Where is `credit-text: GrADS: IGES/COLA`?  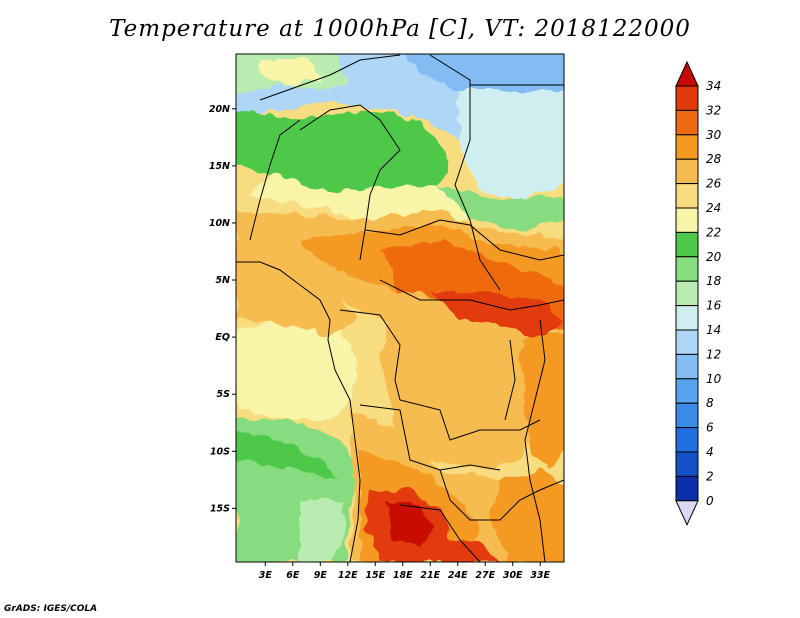 credit-text: GrADS: IGES/COLA is located at coordinates (51, 609).